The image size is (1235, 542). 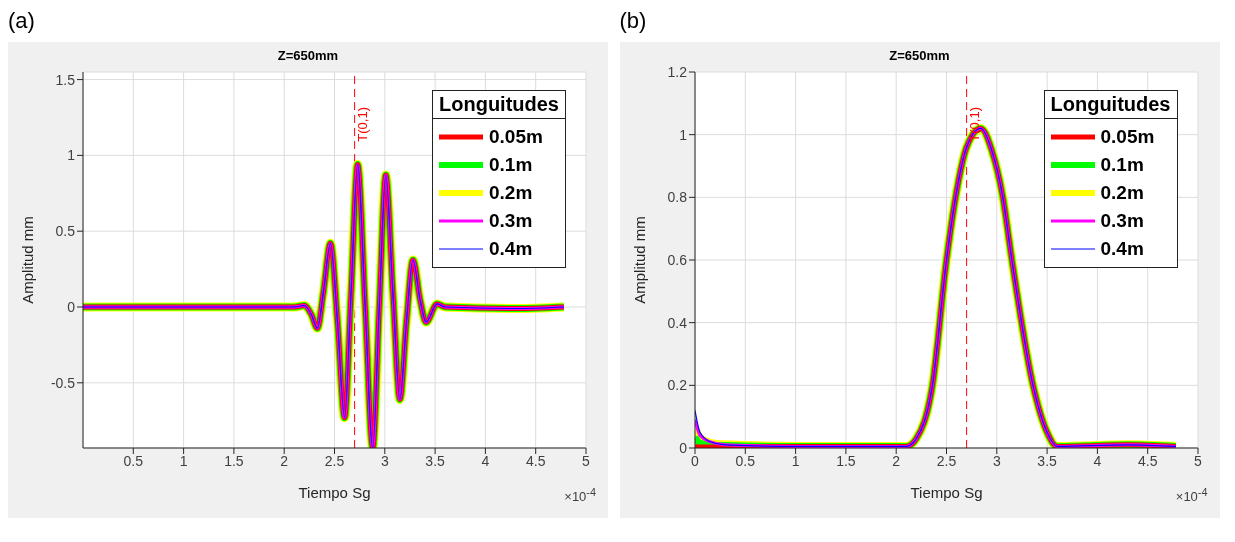 What do you see at coordinates (677, 322) in the screenshot?
I see `y-tick-label: 0.4` at bounding box center [677, 322].